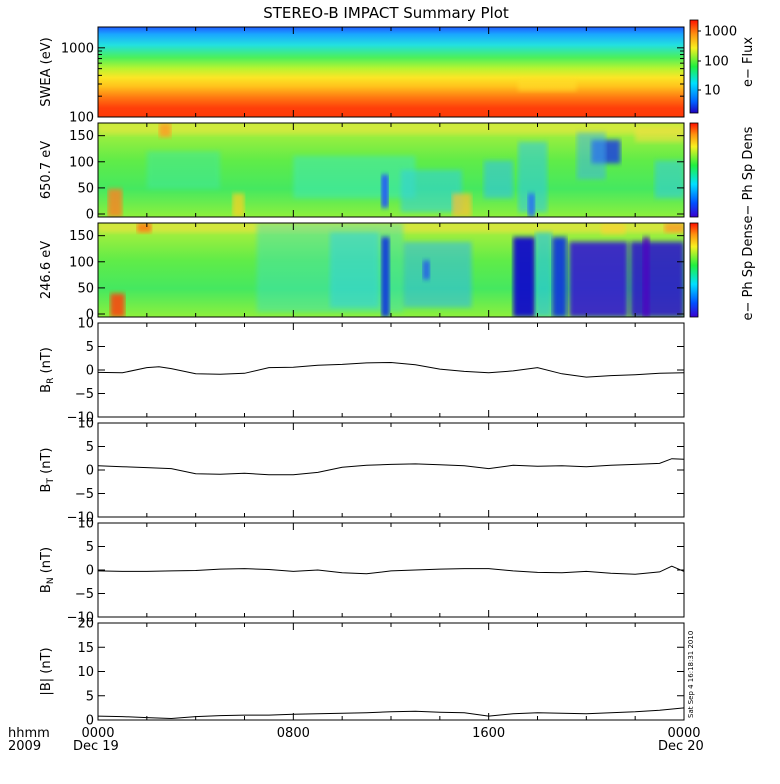 This screenshot has height=784, width=780. Describe the element at coordinates (681, 746) in the screenshot. I see `end-date-label: Dec 20` at that location.